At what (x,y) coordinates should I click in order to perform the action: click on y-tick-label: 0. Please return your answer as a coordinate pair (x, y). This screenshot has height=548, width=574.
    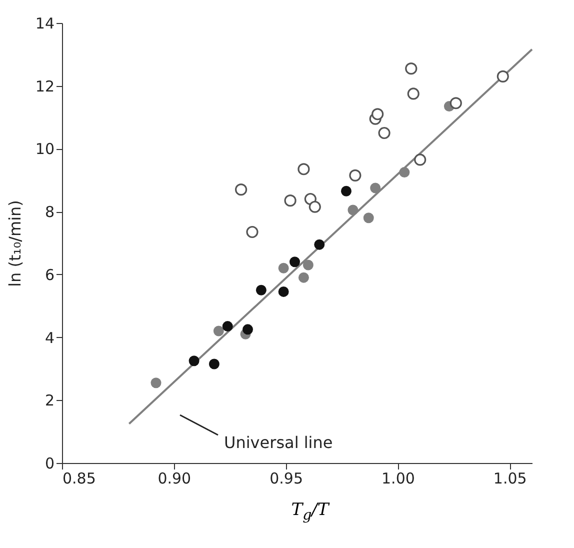
    Looking at the image, I should click on (49, 463).